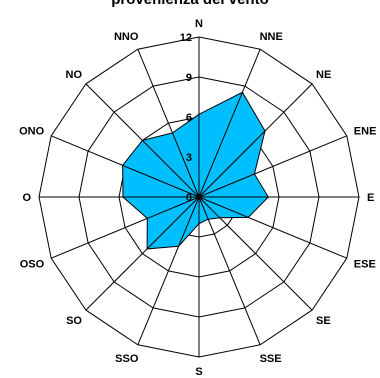  What do you see at coordinates (186, 38) in the screenshot?
I see `tick-label-12: 12` at bounding box center [186, 38].